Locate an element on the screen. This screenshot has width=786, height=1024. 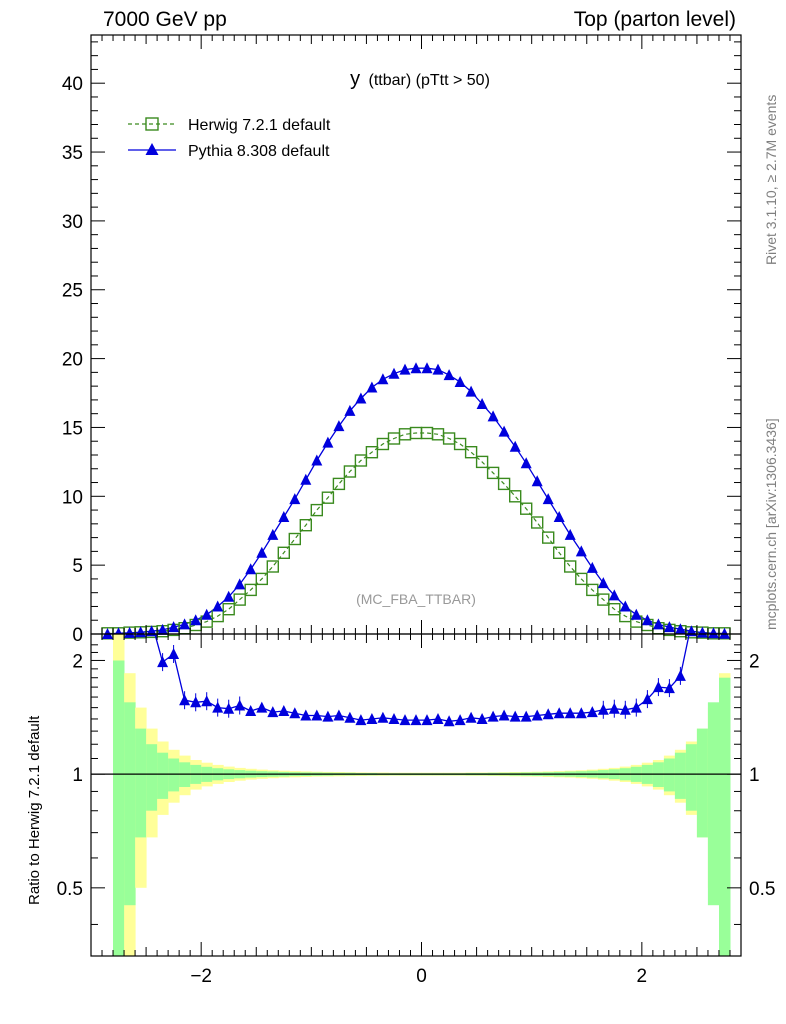
main-y-tick-label: 35 is located at coordinates (72, 153).